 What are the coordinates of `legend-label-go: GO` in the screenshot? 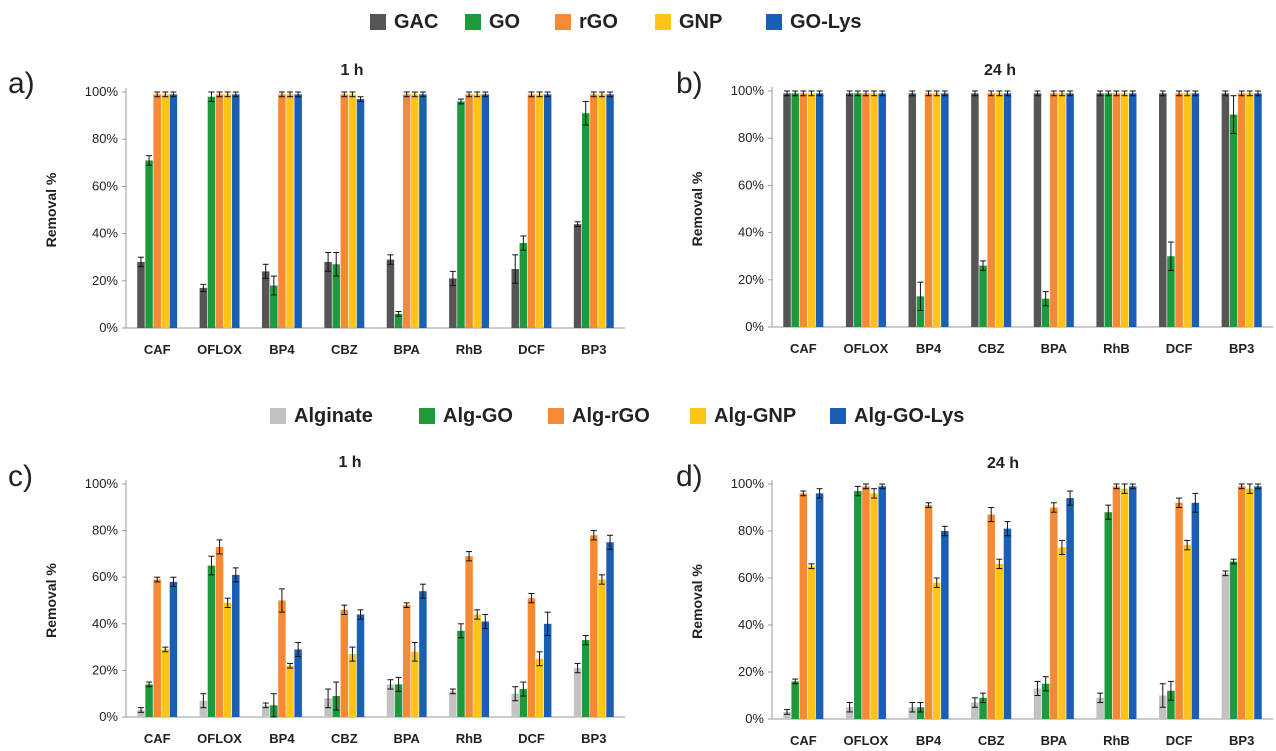 It's located at (504, 22).